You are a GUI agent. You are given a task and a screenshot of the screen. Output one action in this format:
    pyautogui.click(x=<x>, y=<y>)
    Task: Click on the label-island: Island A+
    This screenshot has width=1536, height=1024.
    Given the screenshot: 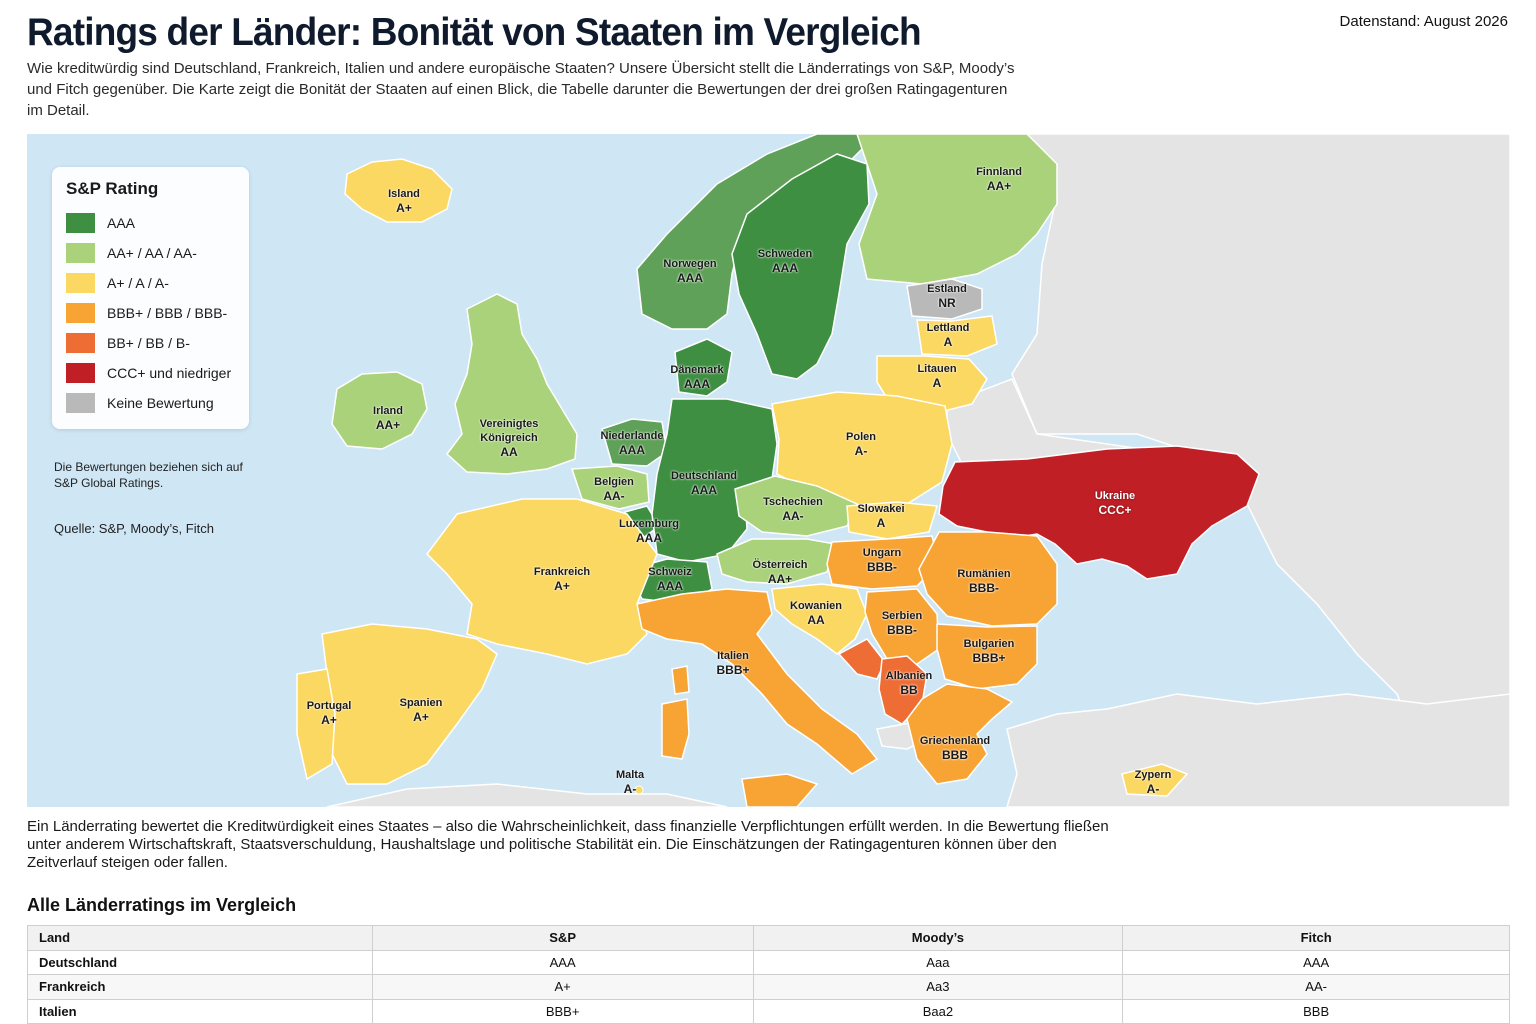 What is the action you would take?
    pyautogui.click(x=404, y=201)
    